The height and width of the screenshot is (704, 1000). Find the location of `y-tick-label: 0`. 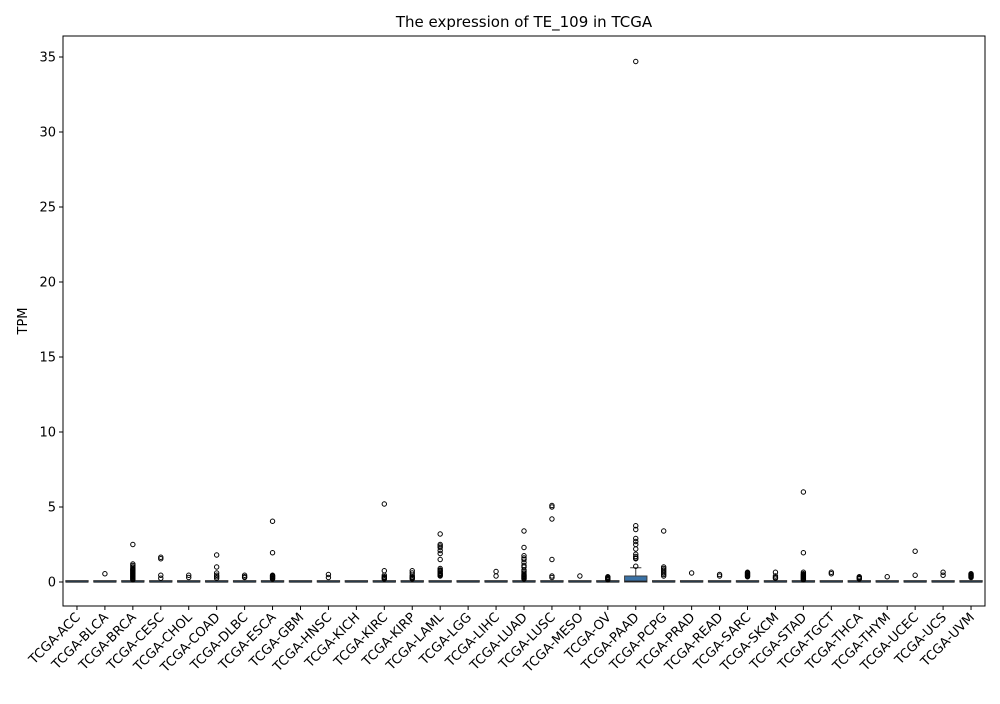

y-tick-label: 0 is located at coordinates (52, 583).